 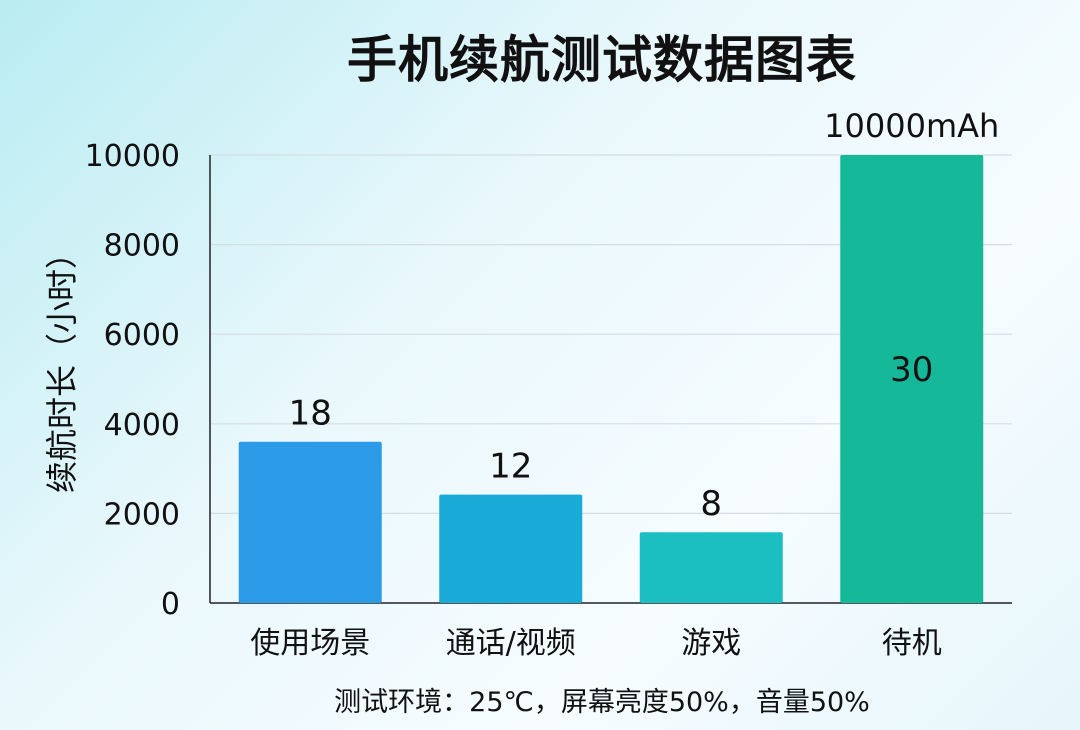 What do you see at coordinates (170, 604) in the screenshot?
I see `y-tick-label: 0` at bounding box center [170, 604].